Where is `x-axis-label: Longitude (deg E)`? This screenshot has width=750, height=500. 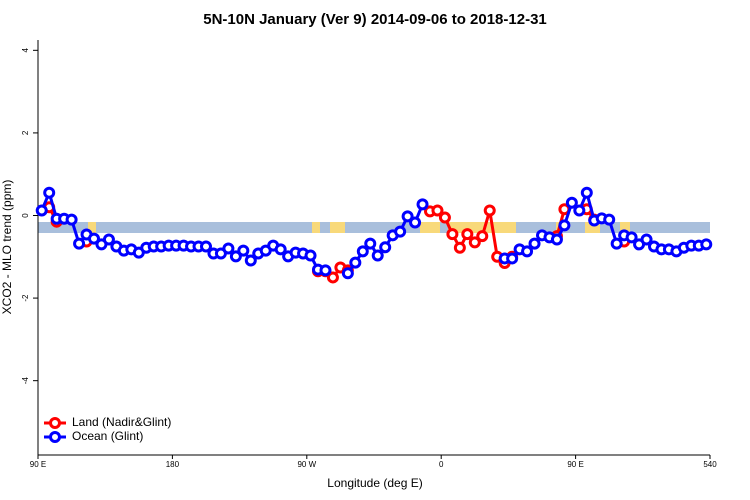 x-axis-label: Longitude (deg E) is located at coordinates (374, 483).